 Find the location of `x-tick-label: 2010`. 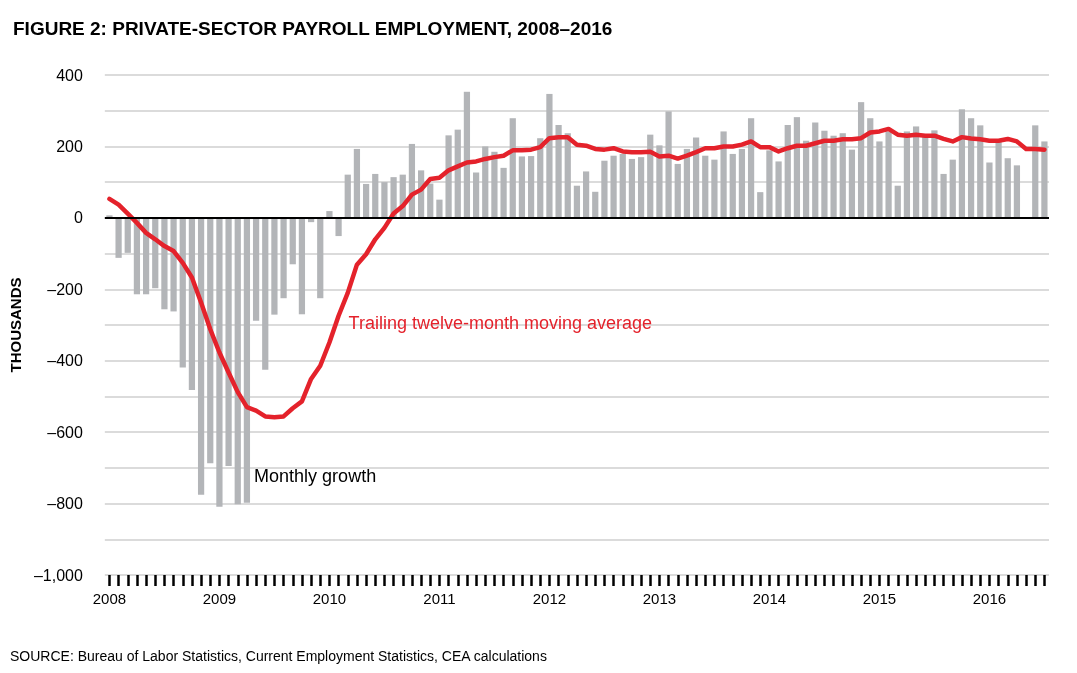

x-tick-label: 2010 is located at coordinates (329, 598).